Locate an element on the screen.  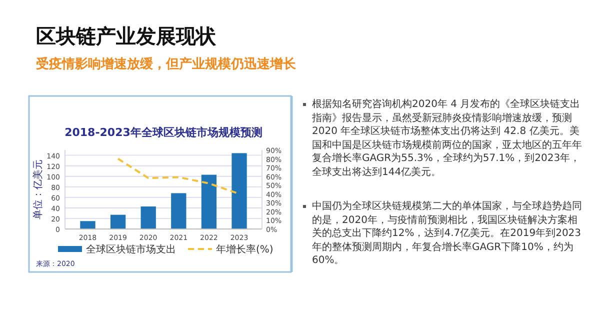
text: 2018-2023年全球区块链市场规模预测 is located at coordinates (163, 132).